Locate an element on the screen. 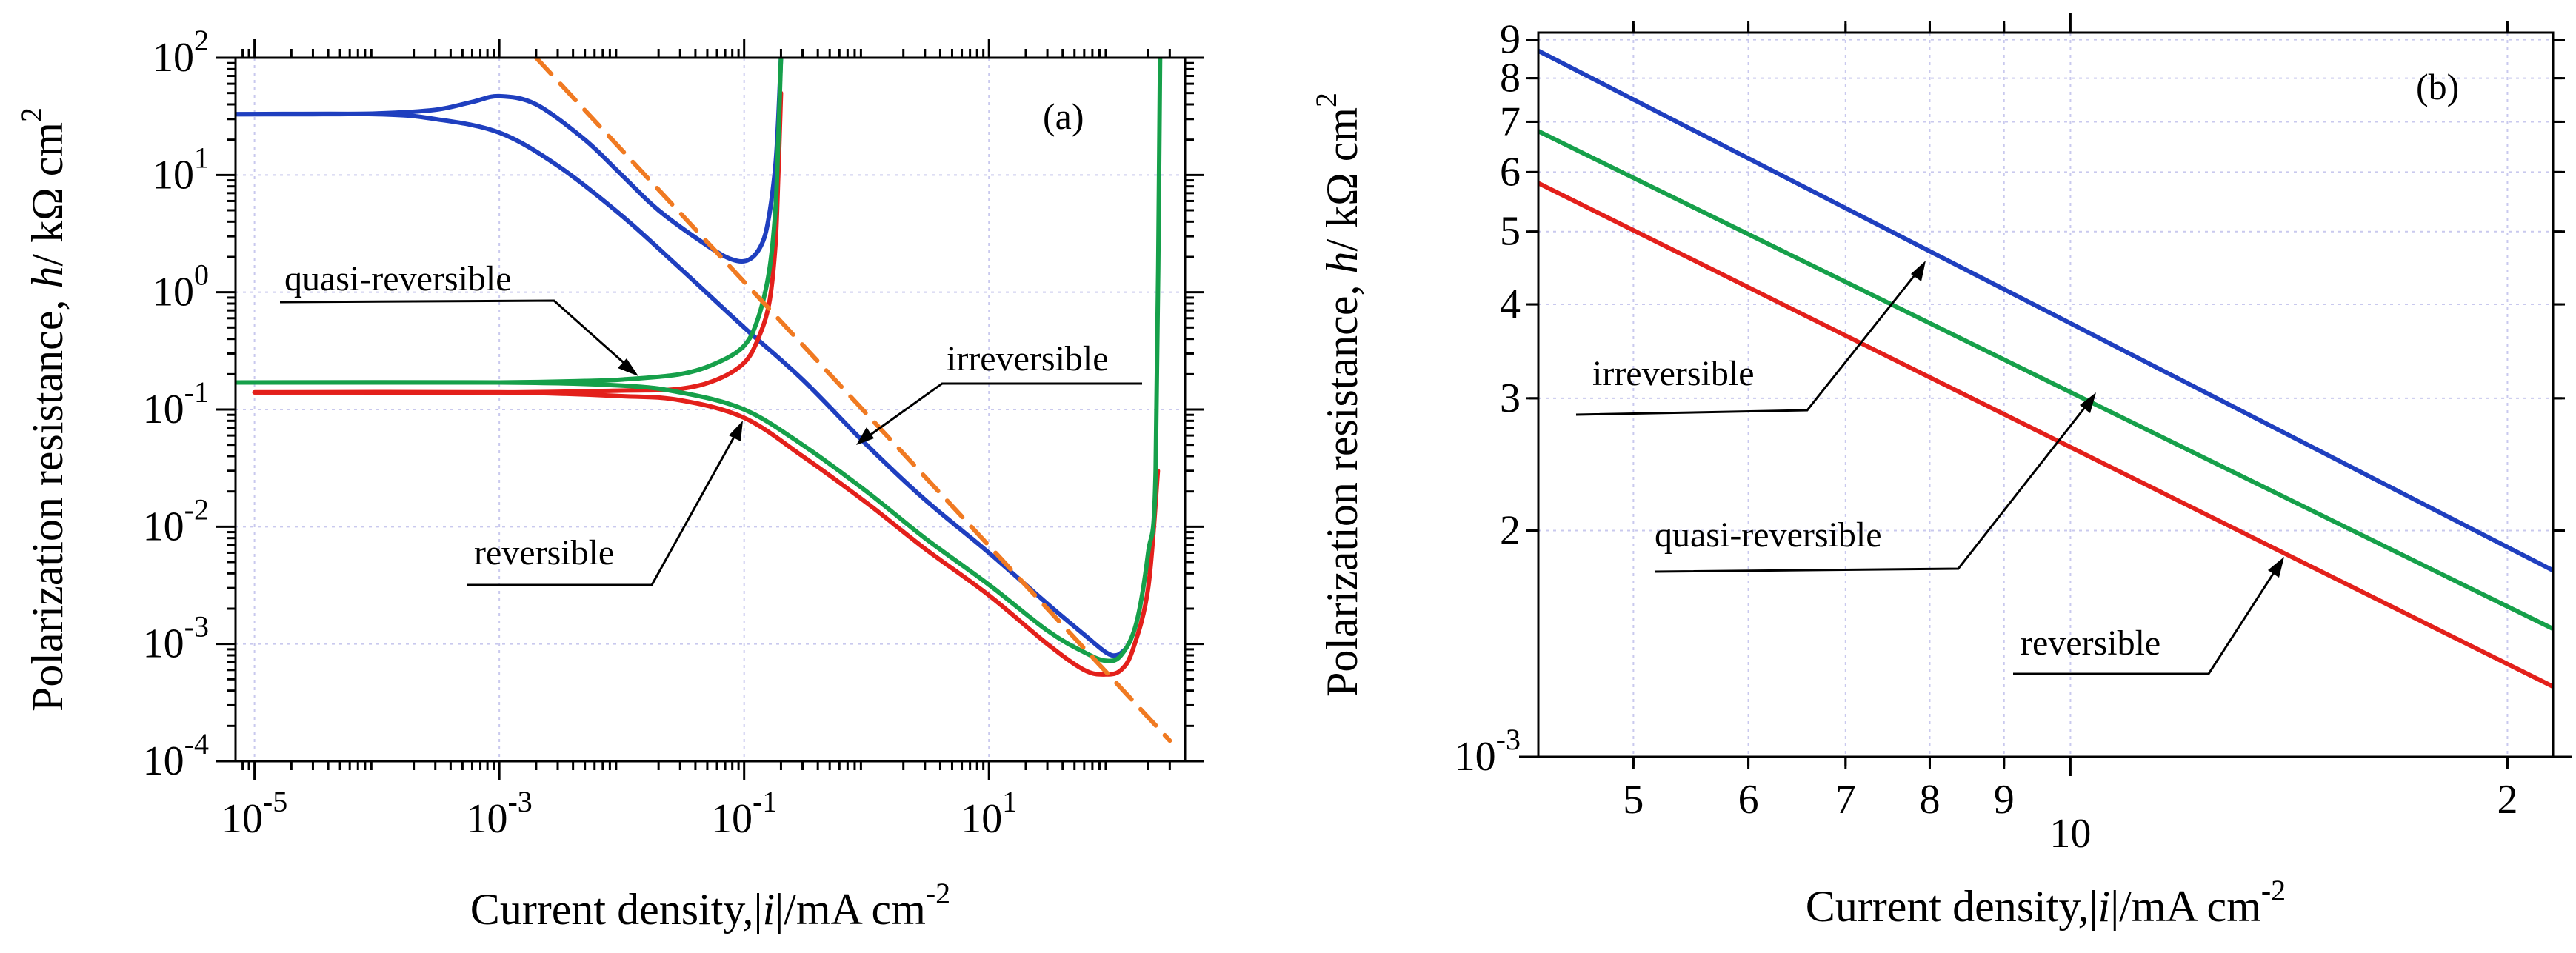 This screenshot has width=2576, height=953. annotation-reversible-b: reversible is located at coordinates (2148, 616).